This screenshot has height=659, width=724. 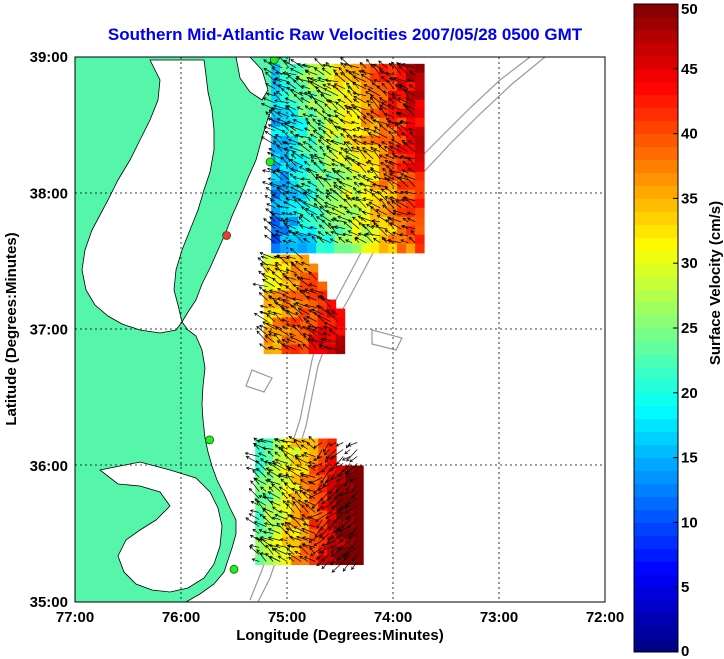 I want to click on velocity-region-central, so click(x=299, y=301).